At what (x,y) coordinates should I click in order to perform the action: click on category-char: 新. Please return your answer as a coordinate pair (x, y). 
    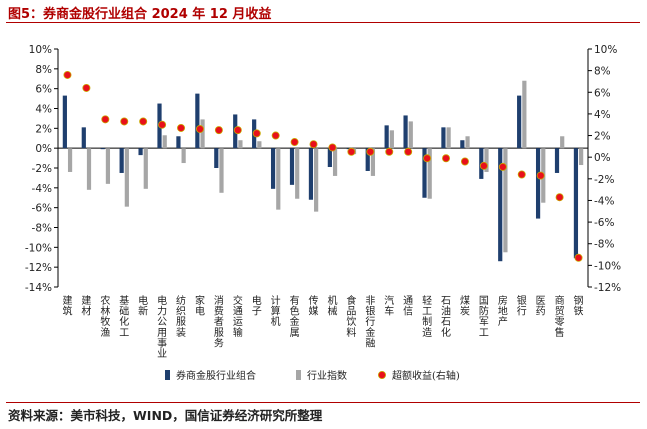
    Looking at the image, I should click on (143, 311).